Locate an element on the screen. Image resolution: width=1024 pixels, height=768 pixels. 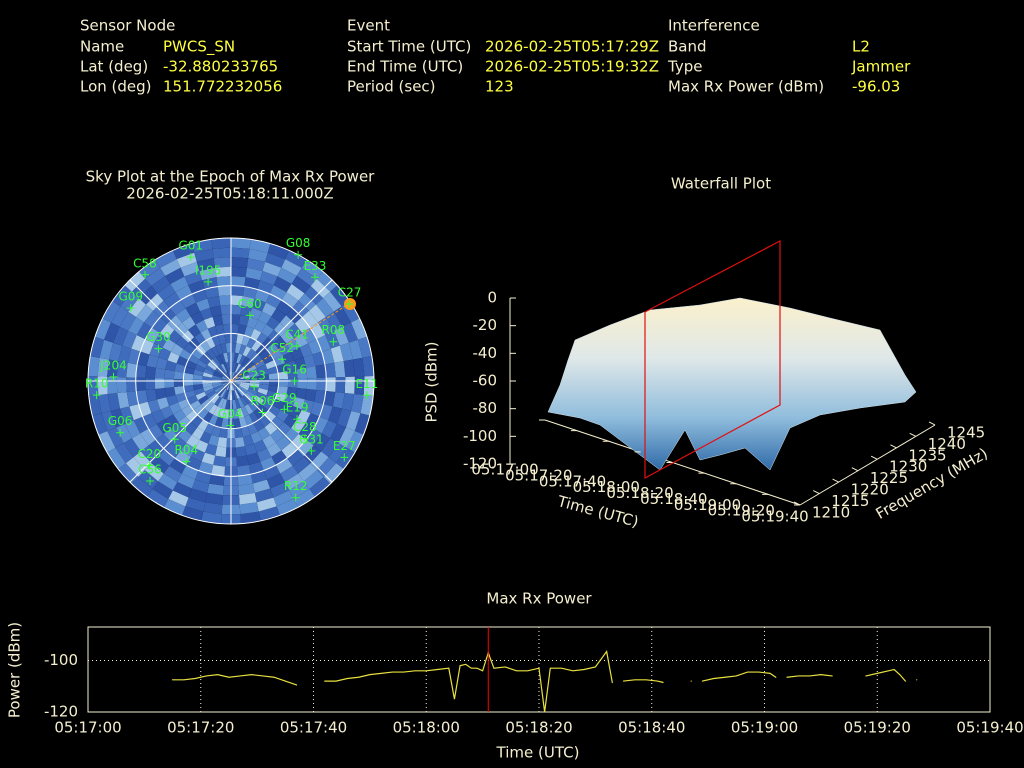
satellite-label: R12 is located at coordinates (296, 486).